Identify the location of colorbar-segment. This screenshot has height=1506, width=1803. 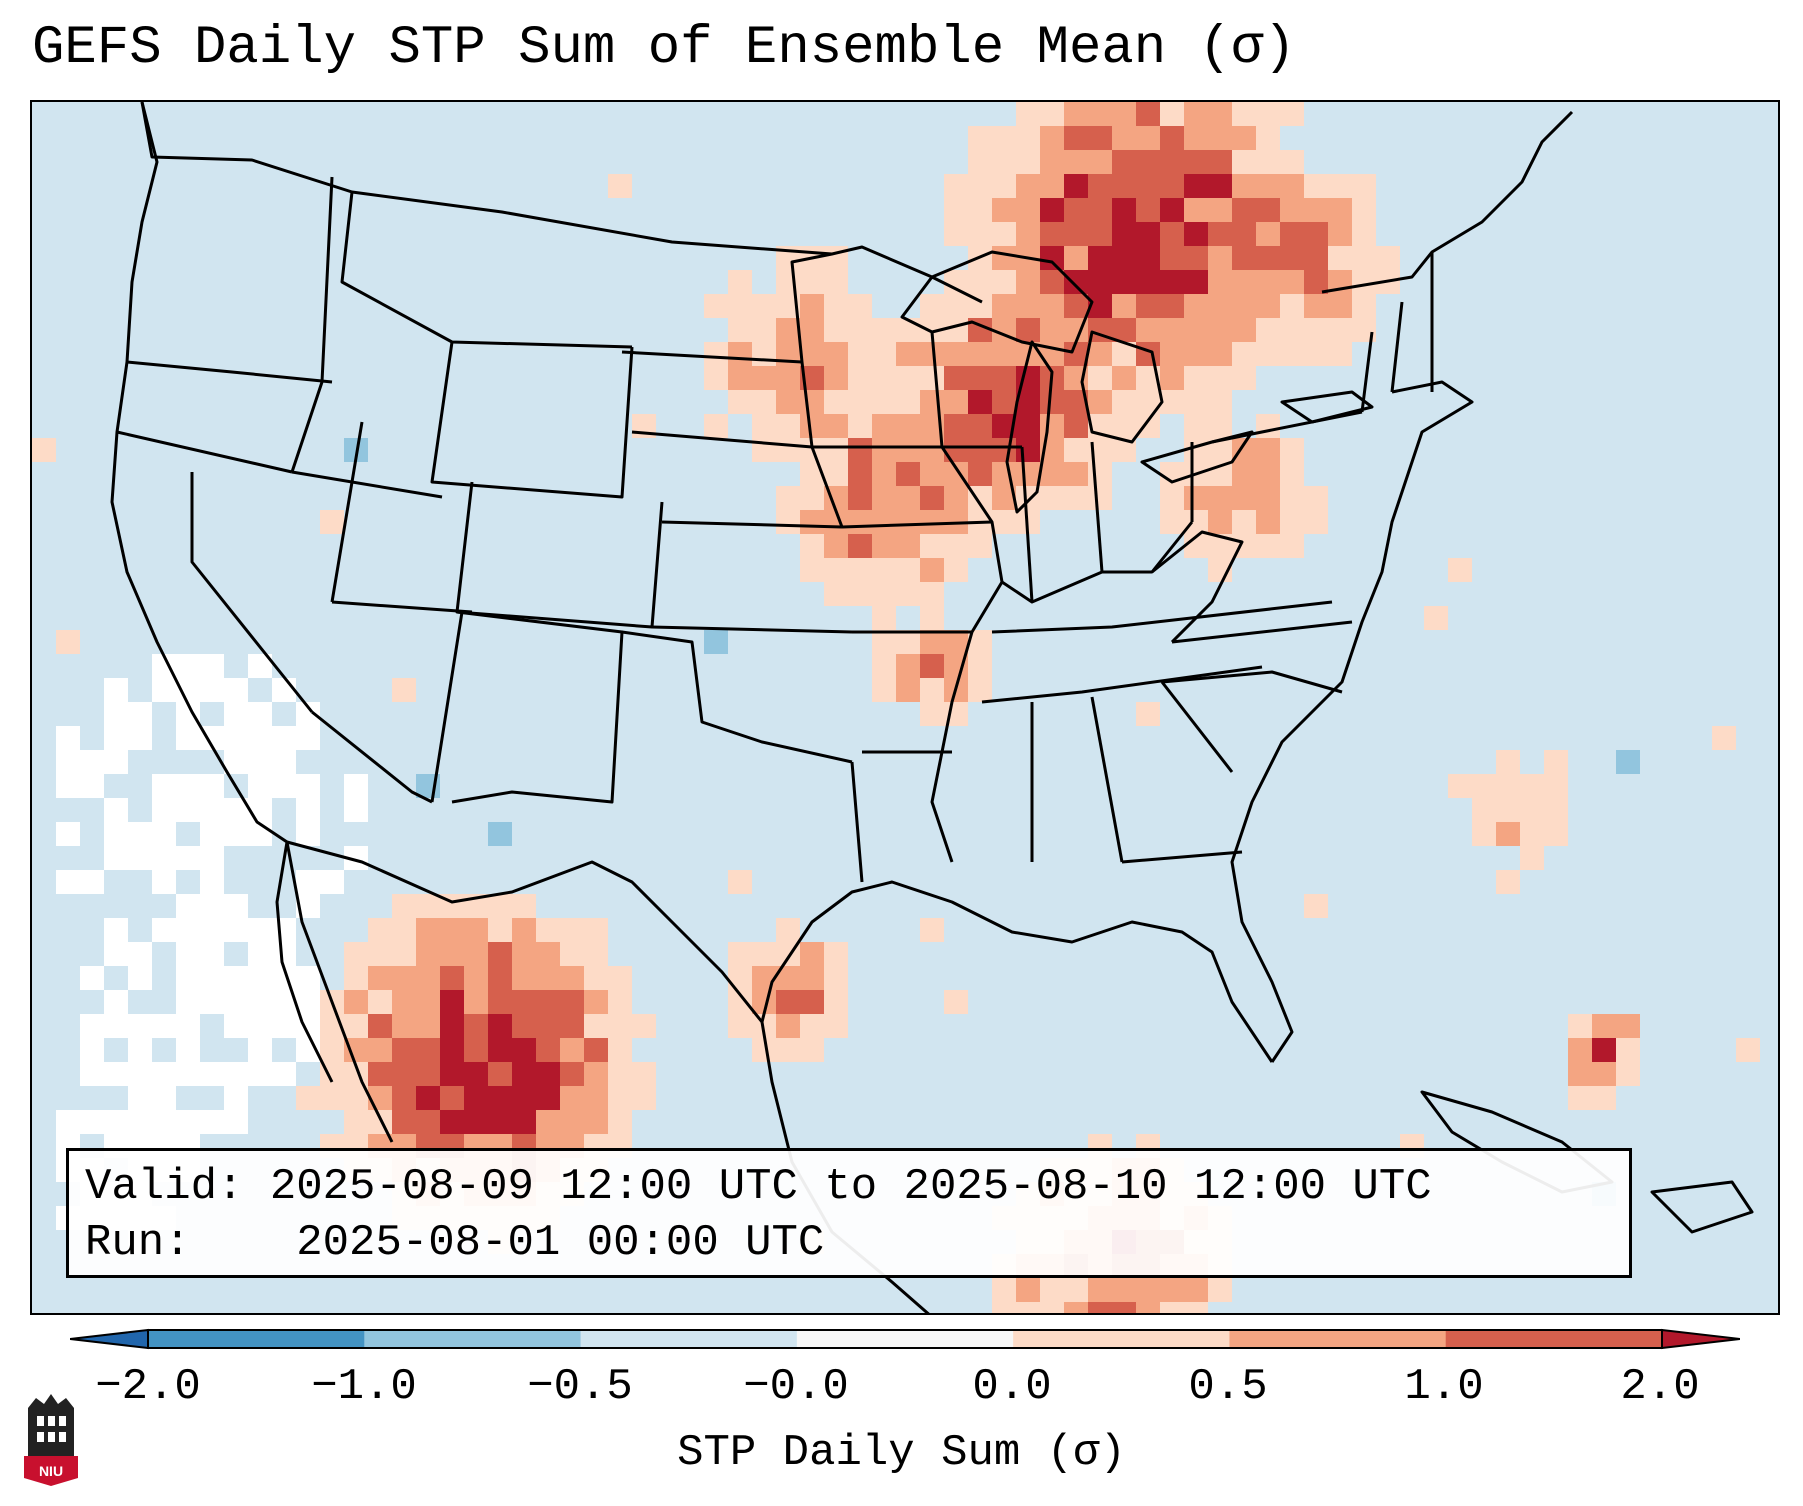
(256, 1339).